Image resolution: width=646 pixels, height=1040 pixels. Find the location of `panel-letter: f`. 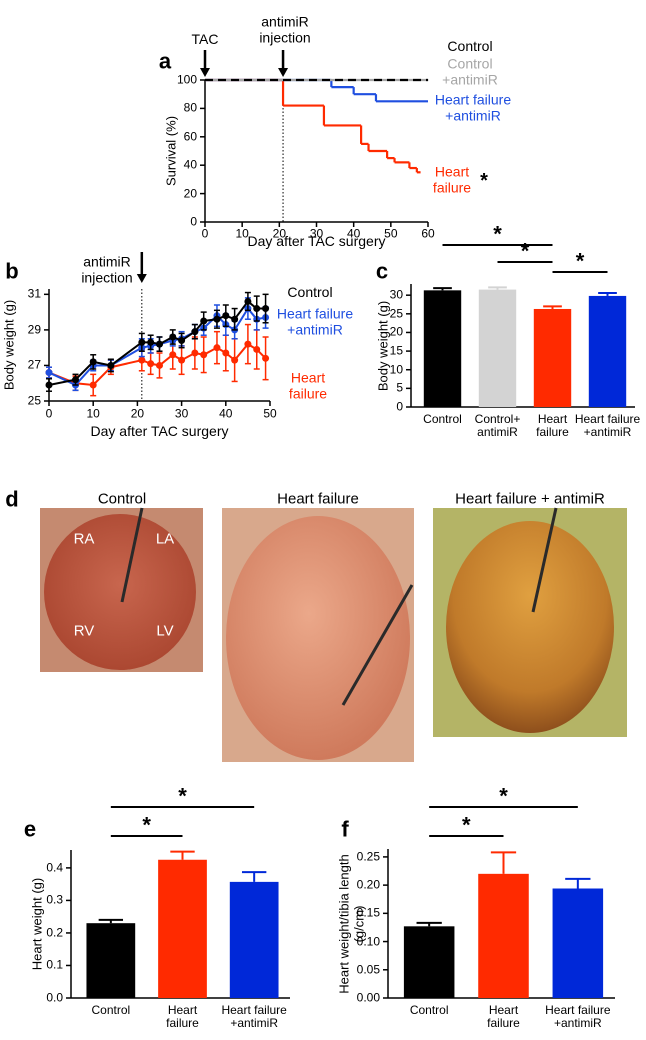

panel-letter: f is located at coordinates (345, 829).